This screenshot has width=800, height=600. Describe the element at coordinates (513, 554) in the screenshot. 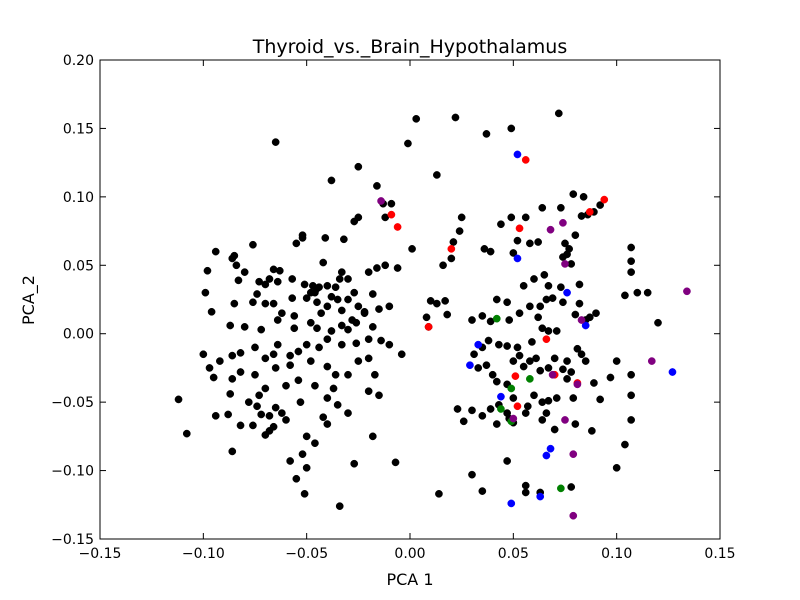

I see `x-tick-label: 0.05` at that location.